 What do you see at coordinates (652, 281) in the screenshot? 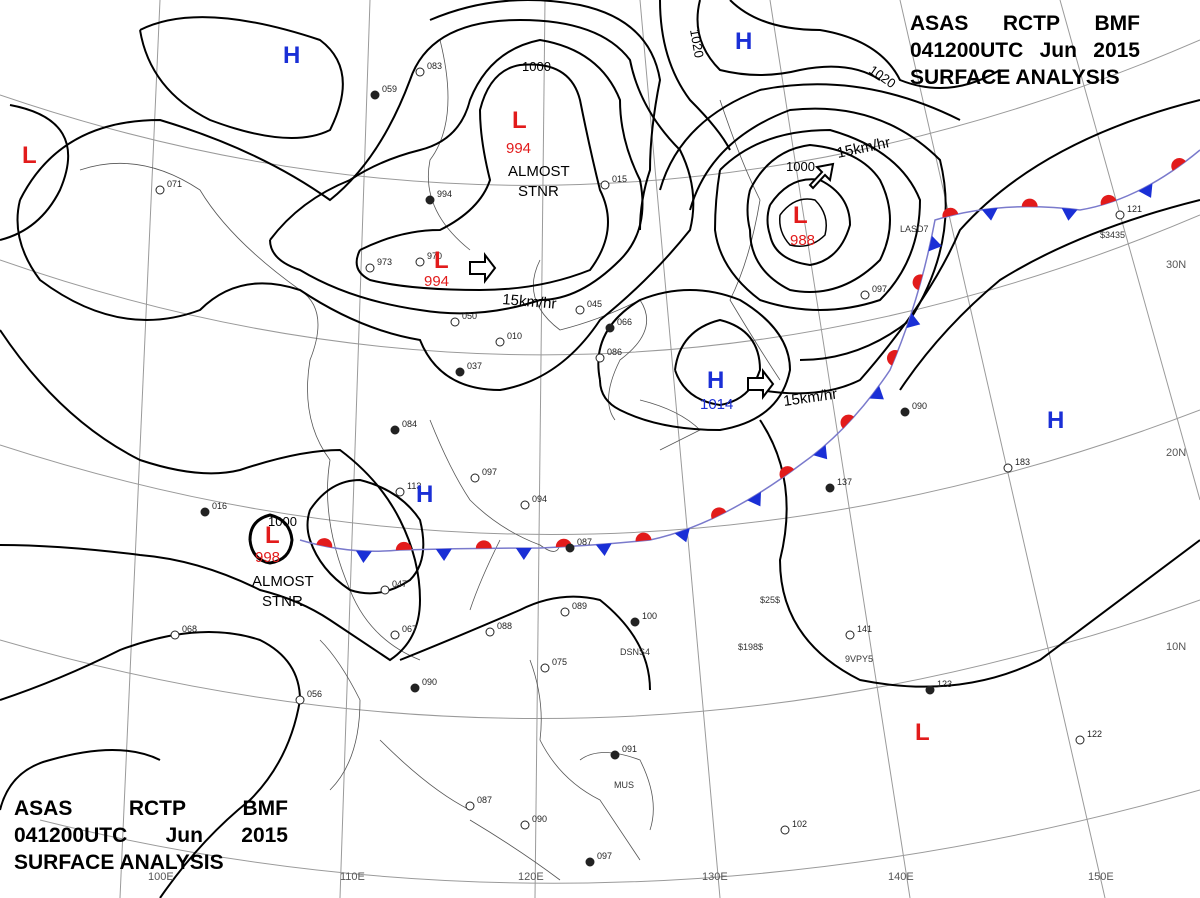
I see `movement-arrows` at bounding box center [652, 281].